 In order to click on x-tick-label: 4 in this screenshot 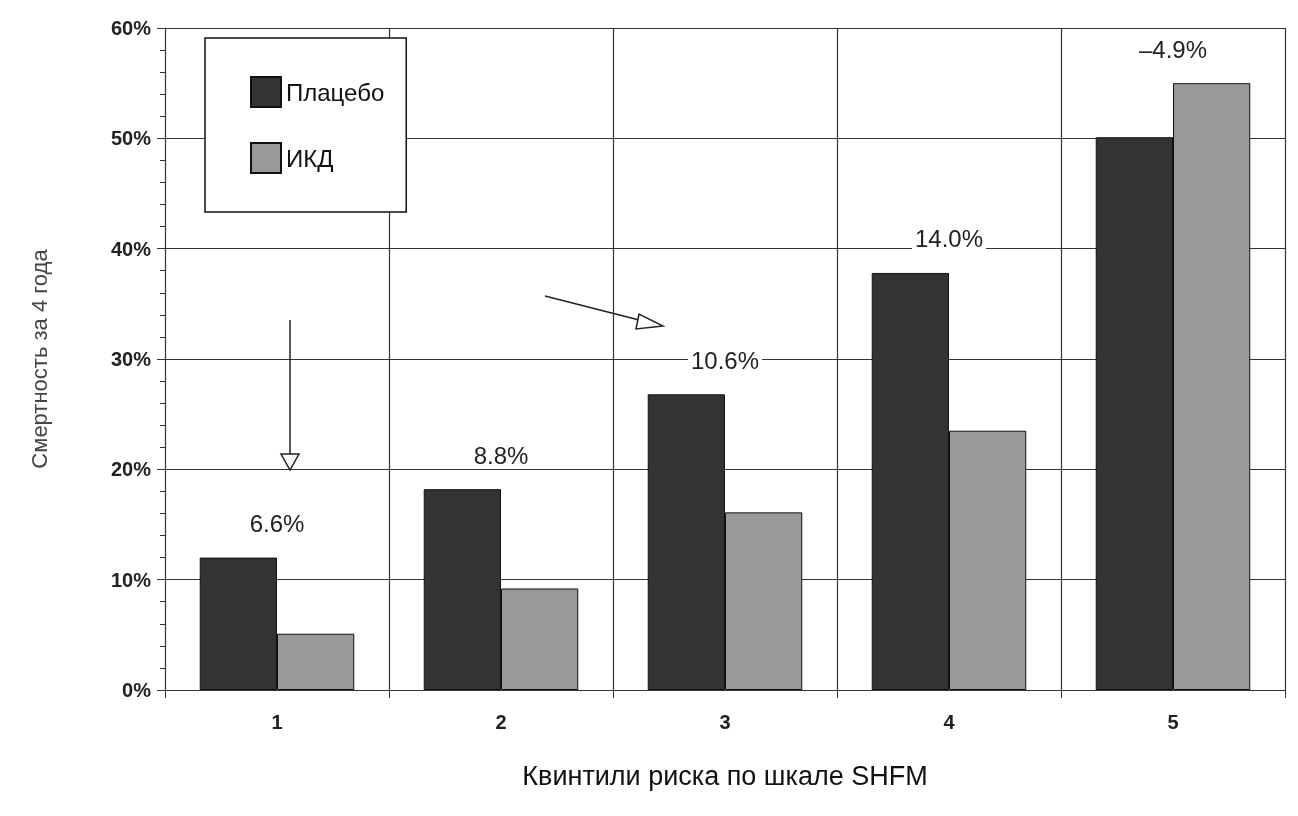, I will do `click(949, 722)`.